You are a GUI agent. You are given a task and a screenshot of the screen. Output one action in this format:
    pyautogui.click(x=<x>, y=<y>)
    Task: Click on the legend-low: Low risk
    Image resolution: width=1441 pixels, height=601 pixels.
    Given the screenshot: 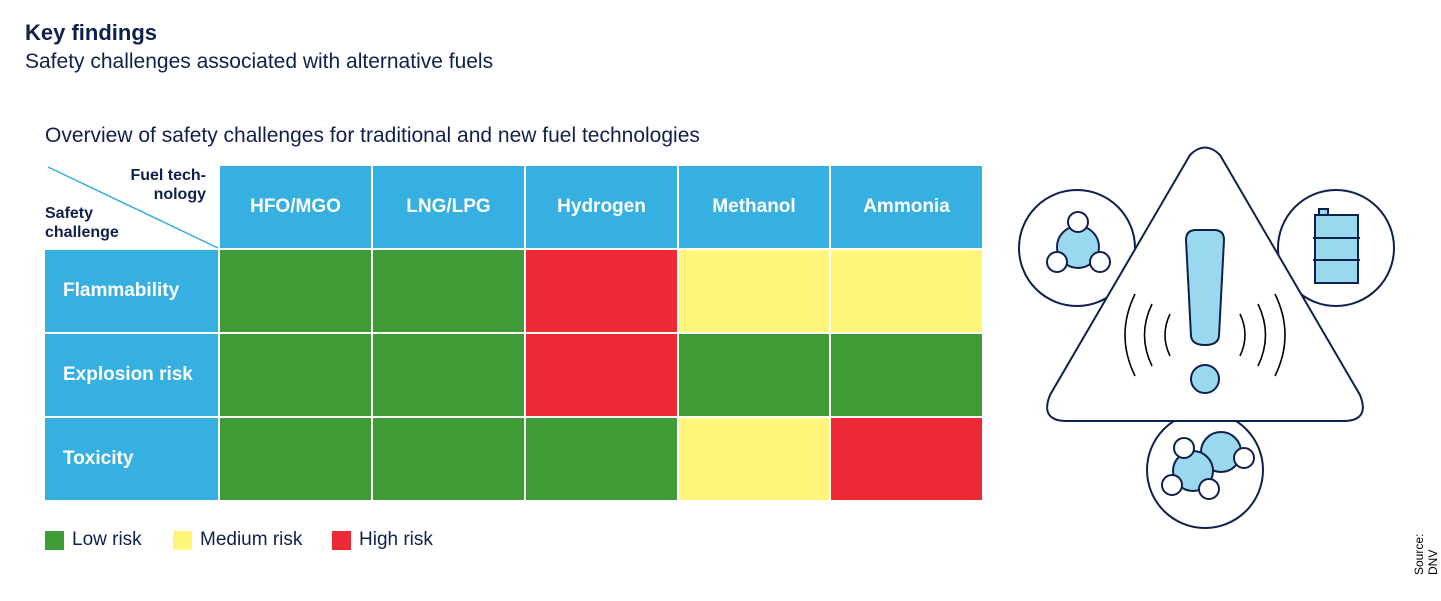 What is the action you would take?
    pyautogui.click(x=93, y=540)
    